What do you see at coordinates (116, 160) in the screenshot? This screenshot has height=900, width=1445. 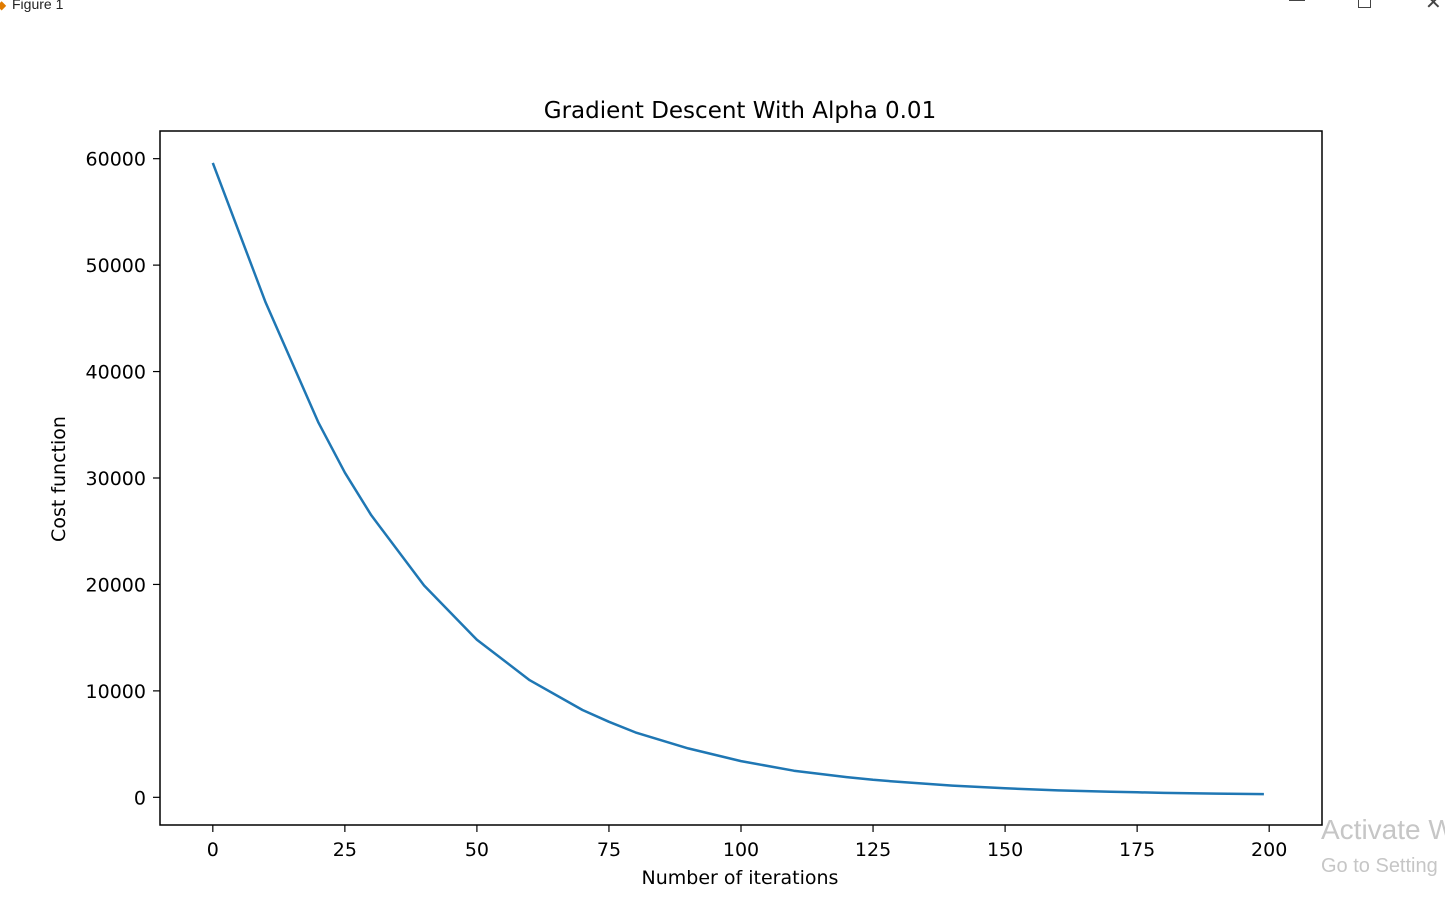 I see `y-tick-label: 60000` at bounding box center [116, 160].